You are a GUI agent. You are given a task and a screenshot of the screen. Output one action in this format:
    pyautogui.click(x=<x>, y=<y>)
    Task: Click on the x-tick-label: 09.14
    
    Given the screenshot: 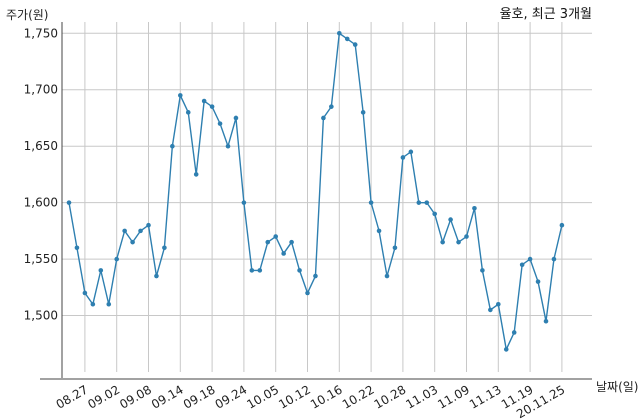 What is the action you would take?
    pyautogui.click(x=167, y=396)
    